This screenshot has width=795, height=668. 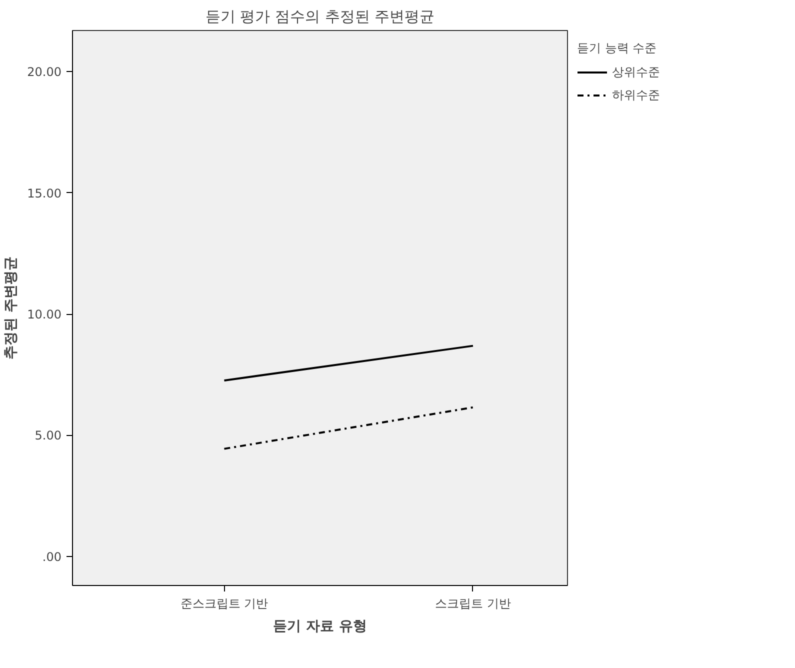 What do you see at coordinates (636, 95) in the screenshot?
I see `legend-label: 하위수준` at bounding box center [636, 95].